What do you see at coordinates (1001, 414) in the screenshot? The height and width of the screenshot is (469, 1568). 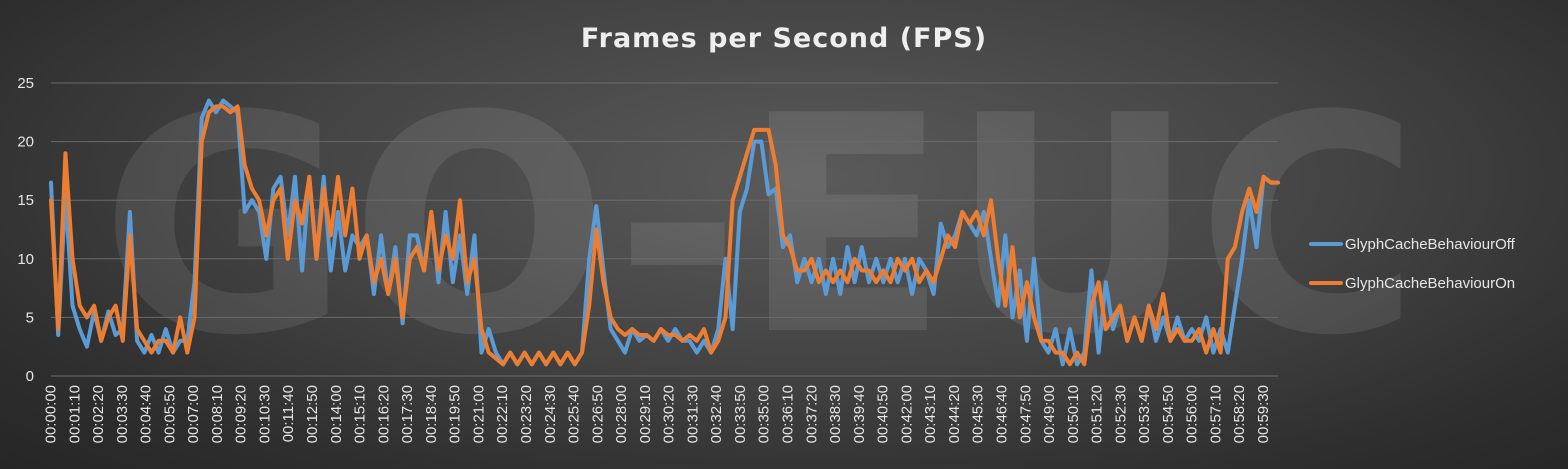 I see `x-tick-label: 00:46:40` at bounding box center [1001, 414].